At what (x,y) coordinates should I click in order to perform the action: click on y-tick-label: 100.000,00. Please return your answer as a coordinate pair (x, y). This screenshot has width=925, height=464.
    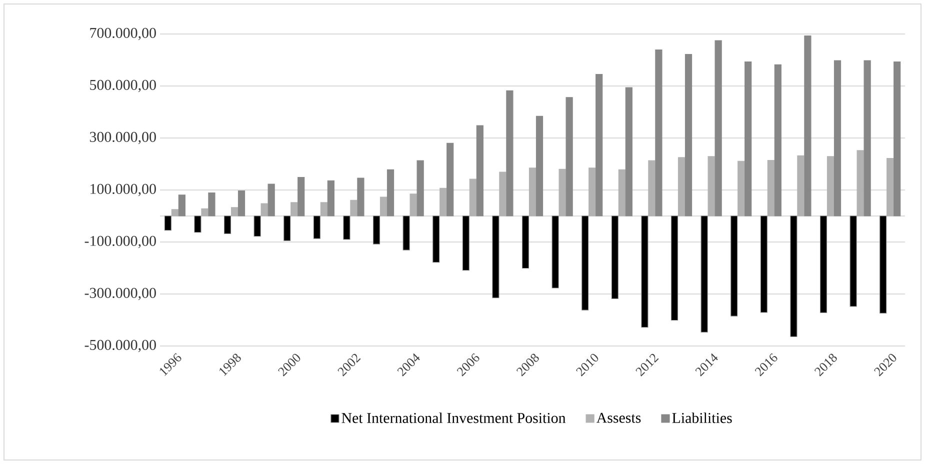
    Looking at the image, I should click on (123, 190).